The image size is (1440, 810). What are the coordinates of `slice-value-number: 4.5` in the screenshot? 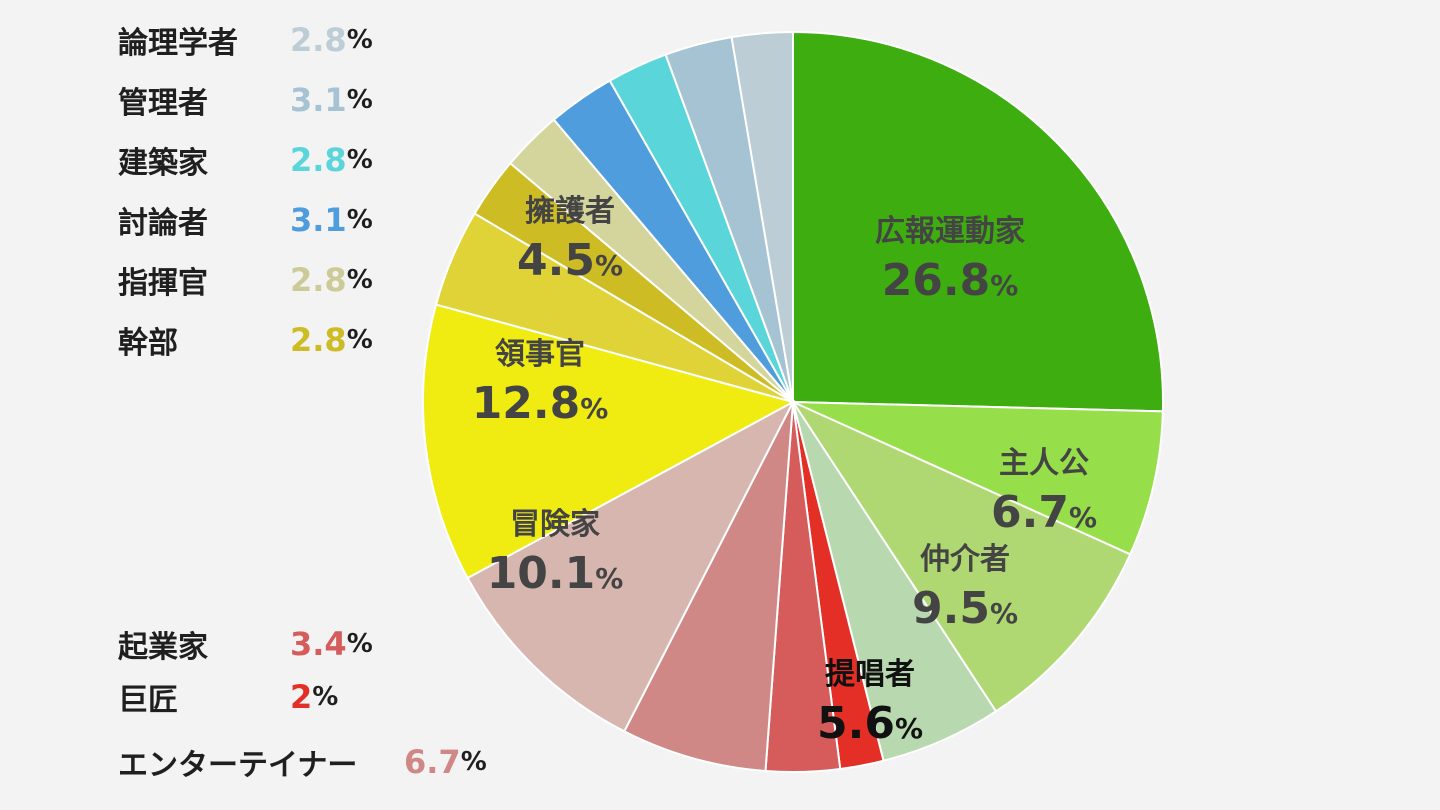 It's located at (555, 260).